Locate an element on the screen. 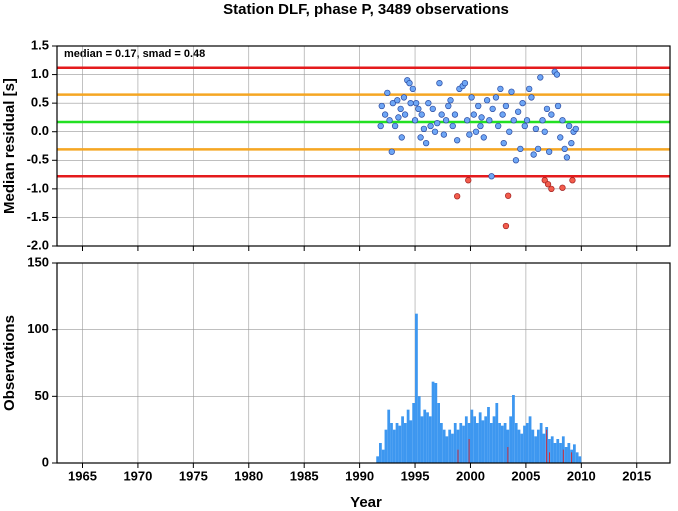  y-tick-label: 1.5 is located at coordinates (40, 44).